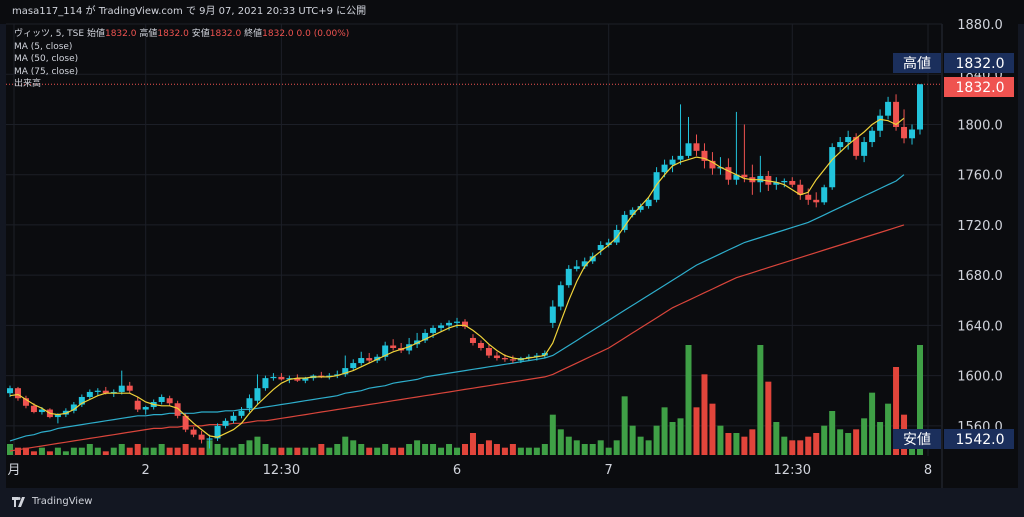  I want to click on time-axis, so click(512, 472).